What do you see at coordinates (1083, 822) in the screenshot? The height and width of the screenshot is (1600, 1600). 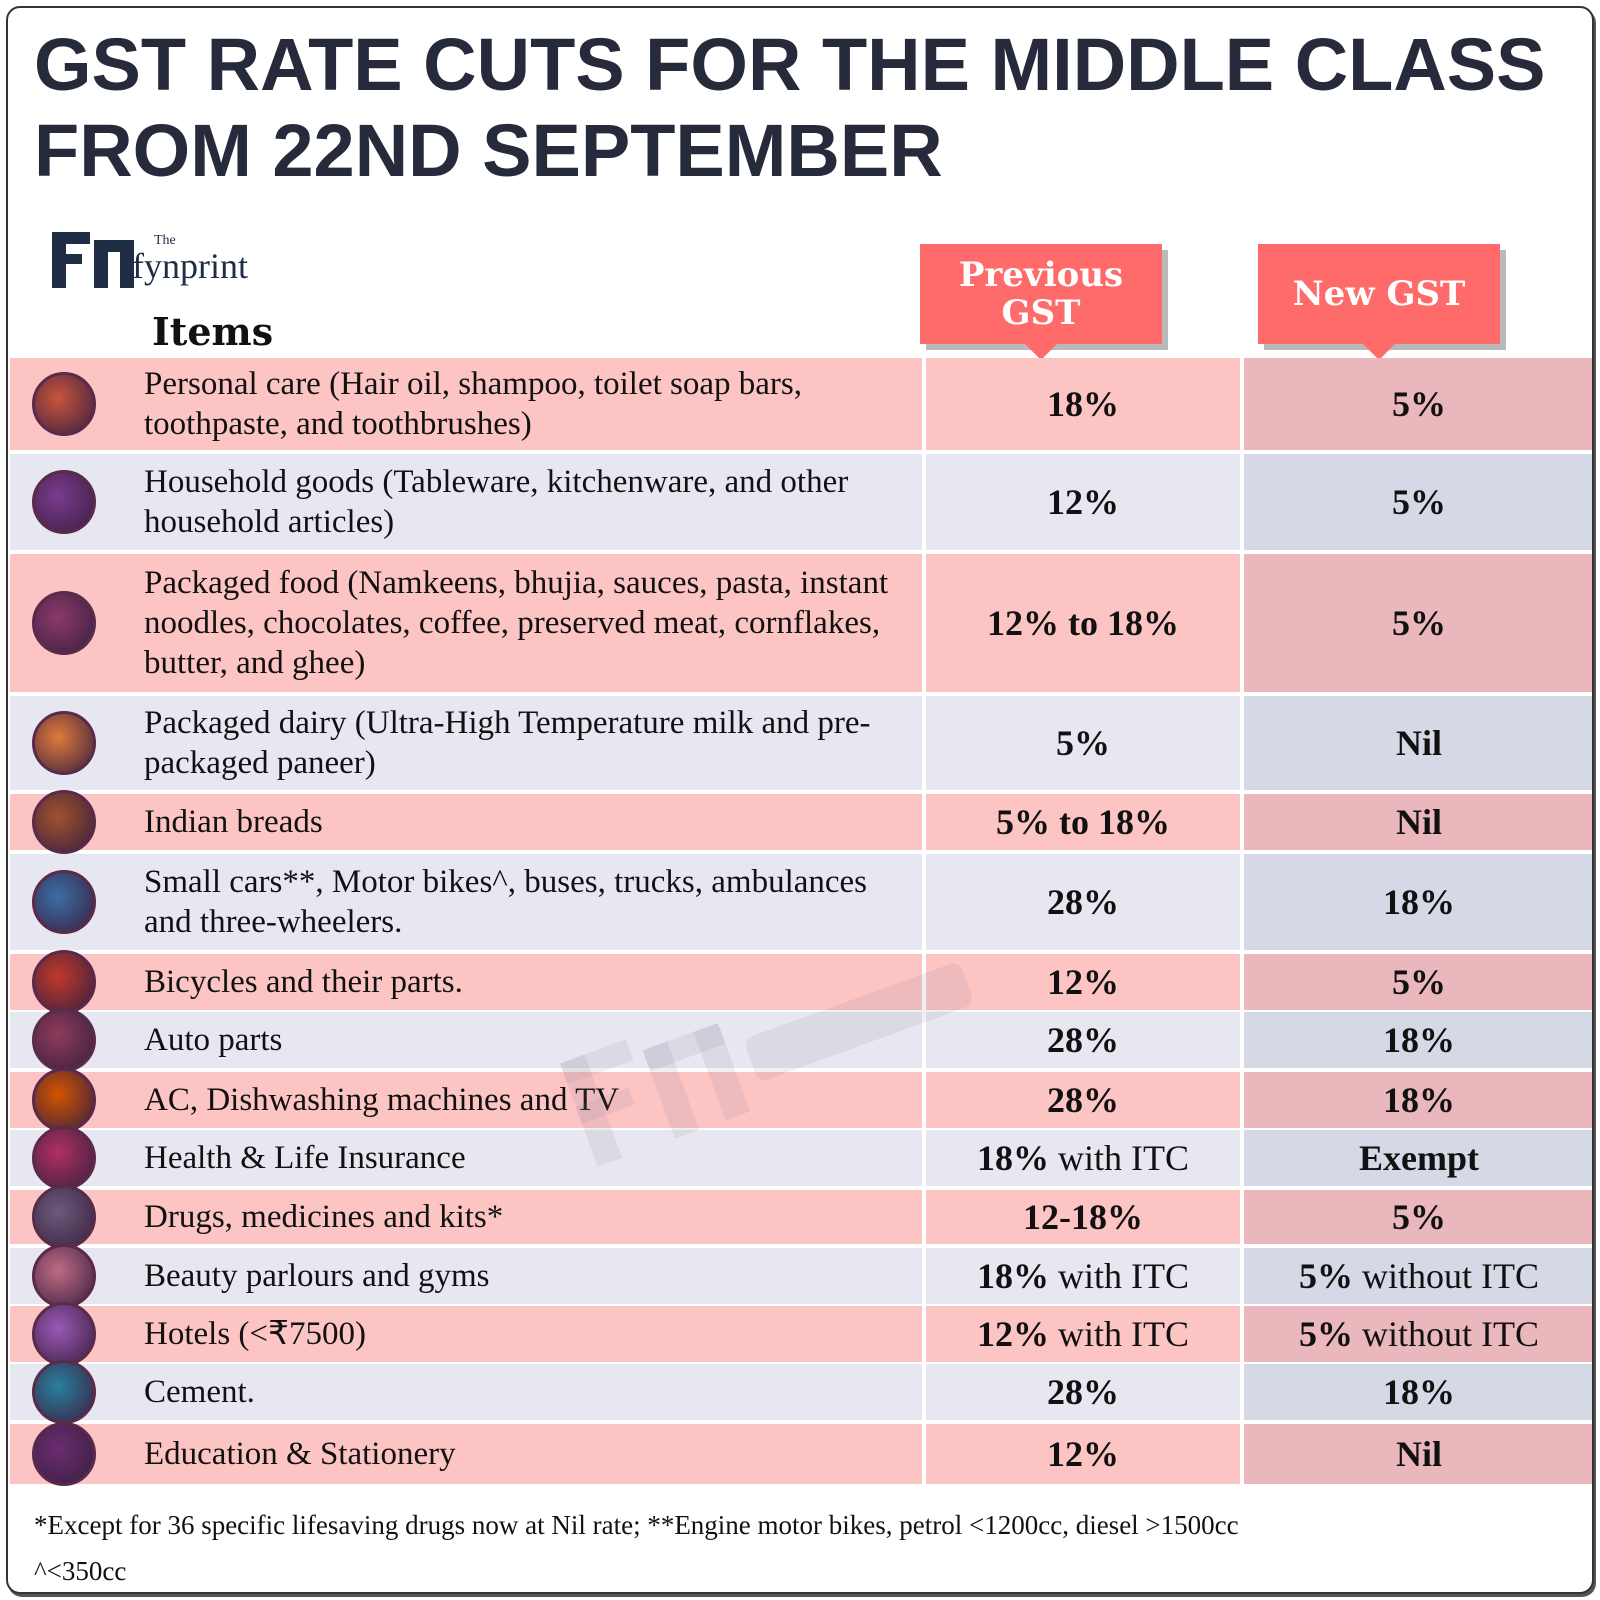 I see `previous-gst-cell: 5% to 18%` at bounding box center [1083, 822].